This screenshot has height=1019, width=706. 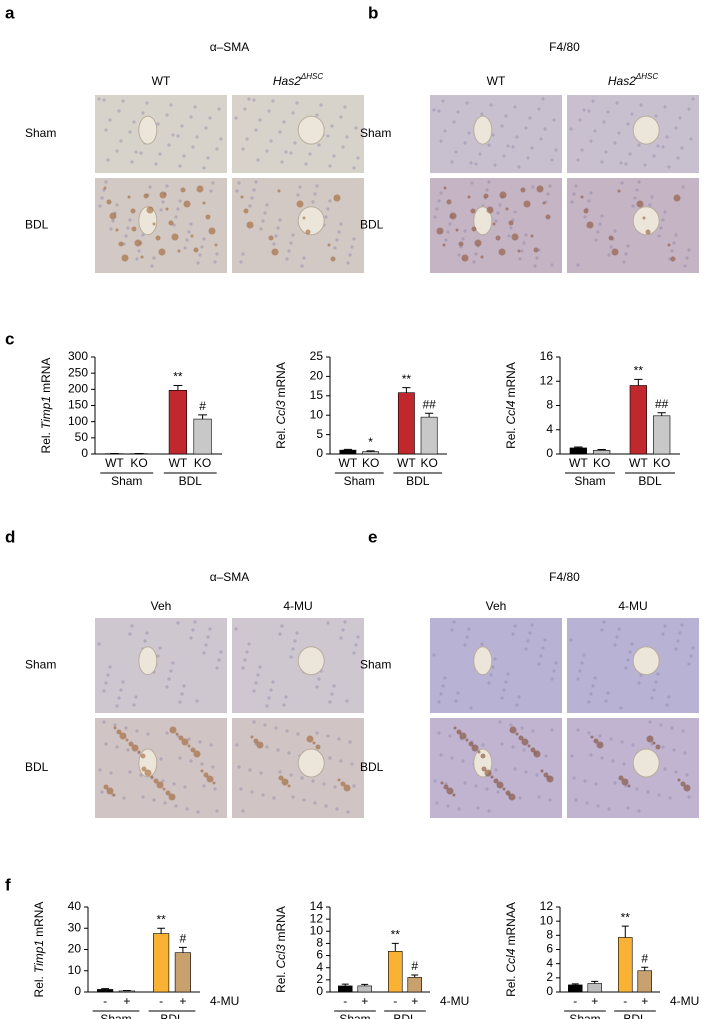 I want to click on y-axis-label: Rel. Timp1 mRNA, so click(x=39, y=950).